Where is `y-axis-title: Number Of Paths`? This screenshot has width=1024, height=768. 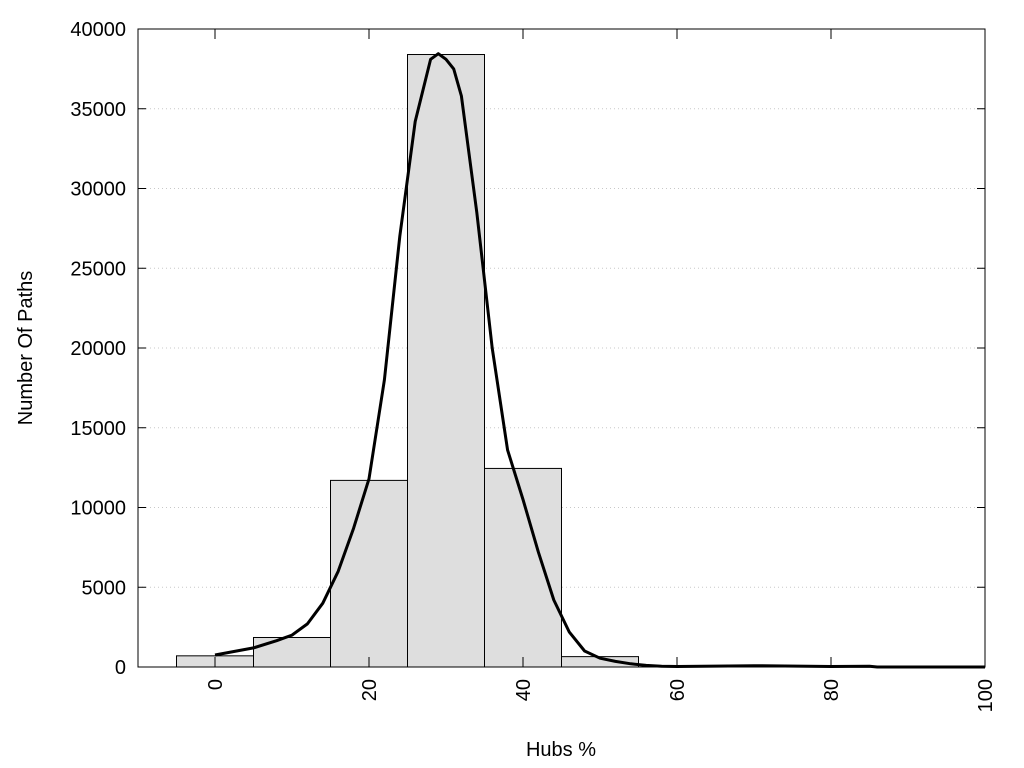
y-axis-title: Number Of Paths is located at coordinates (26, 348).